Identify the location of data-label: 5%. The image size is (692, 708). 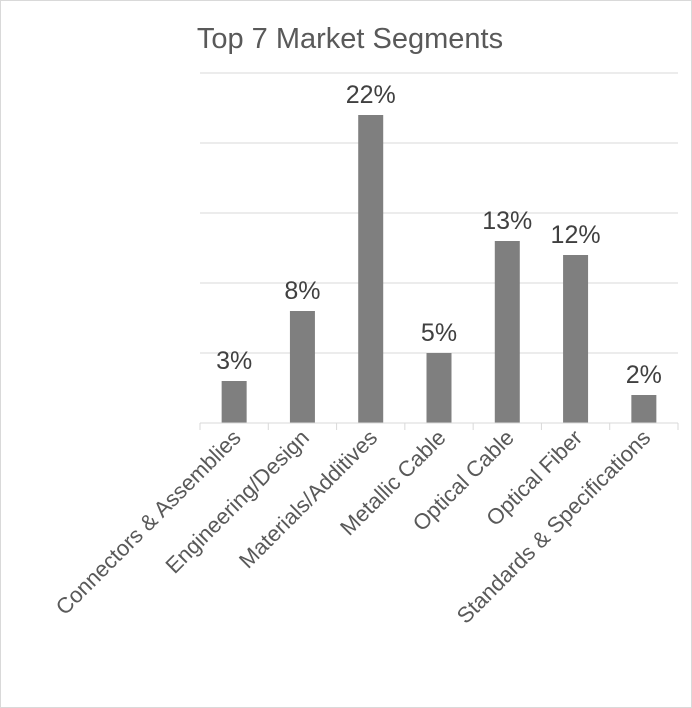
(439, 333).